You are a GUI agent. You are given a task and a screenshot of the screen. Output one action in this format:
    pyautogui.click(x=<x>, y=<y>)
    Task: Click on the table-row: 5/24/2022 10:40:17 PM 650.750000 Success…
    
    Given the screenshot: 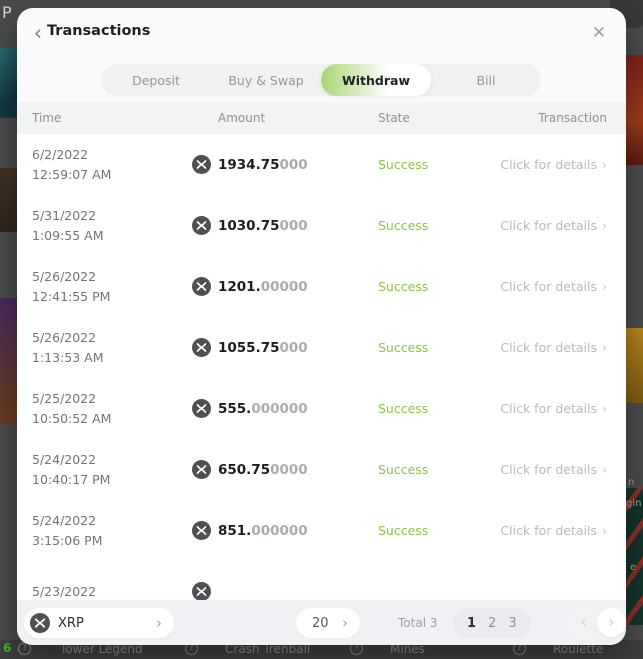 What is the action you would take?
    pyautogui.click(x=321, y=469)
    